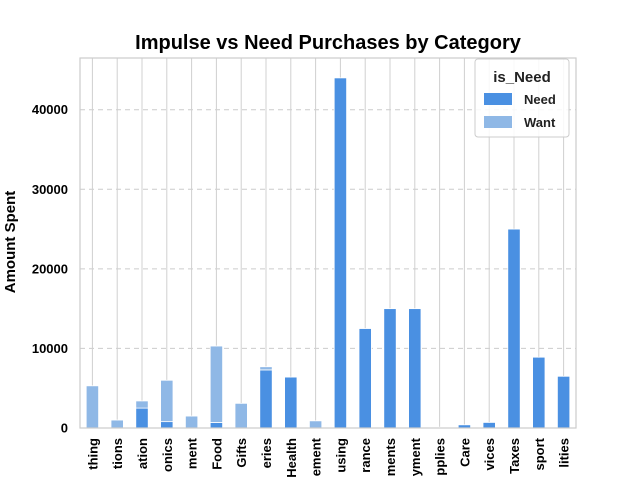 The width and height of the screenshot is (640, 480). What do you see at coordinates (365, 455) in the screenshot?
I see `x-tick-label: rance` at bounding box center [365, 455].